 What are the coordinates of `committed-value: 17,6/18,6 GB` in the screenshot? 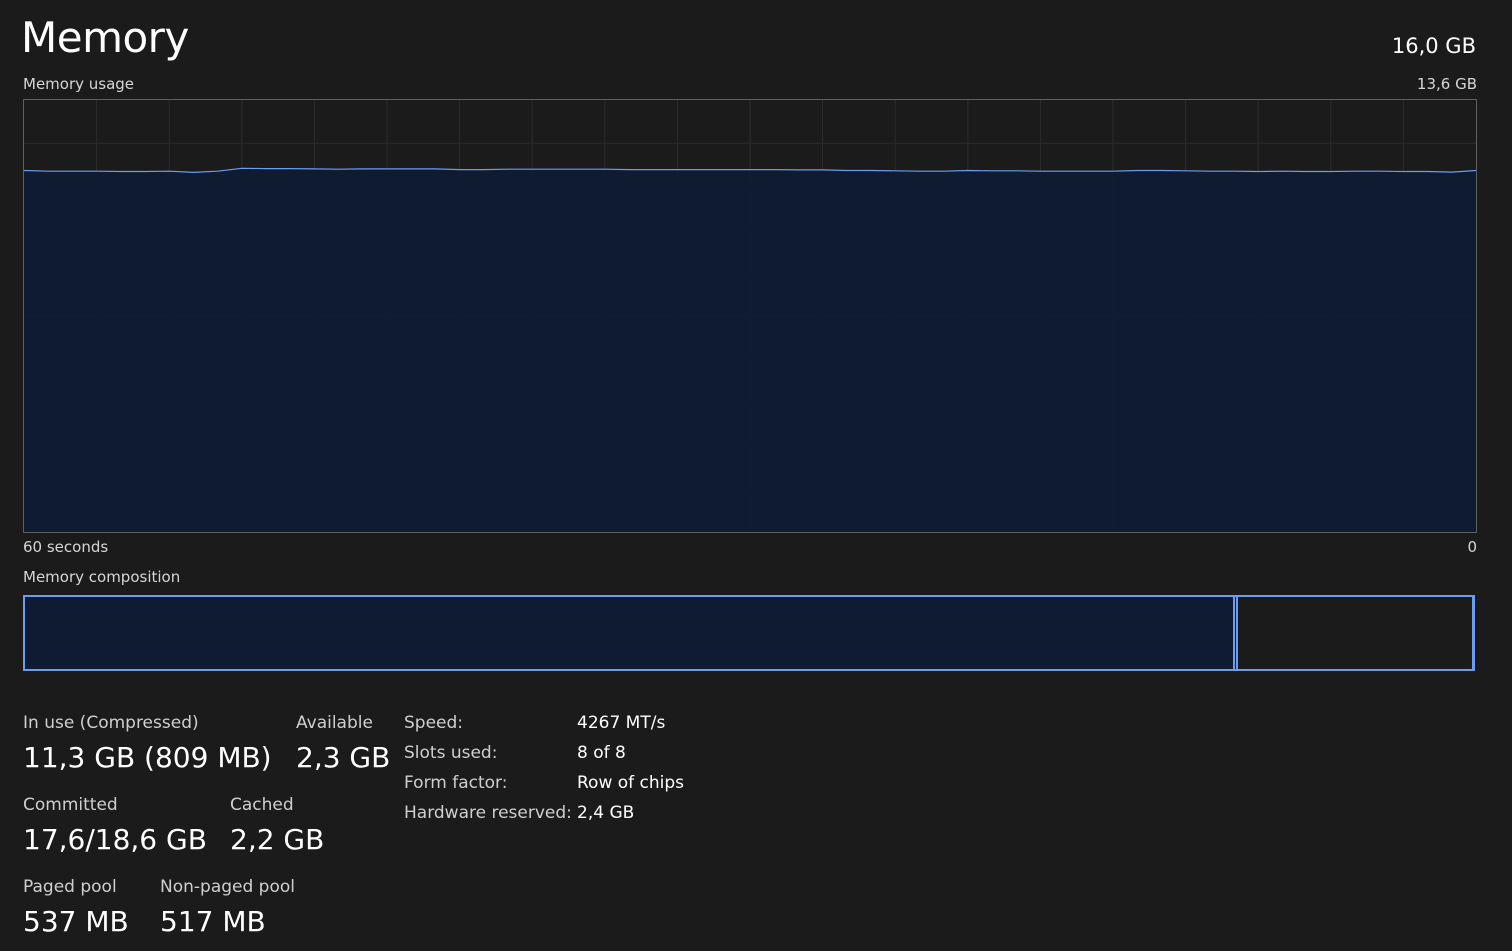 It's located at (115, 839).